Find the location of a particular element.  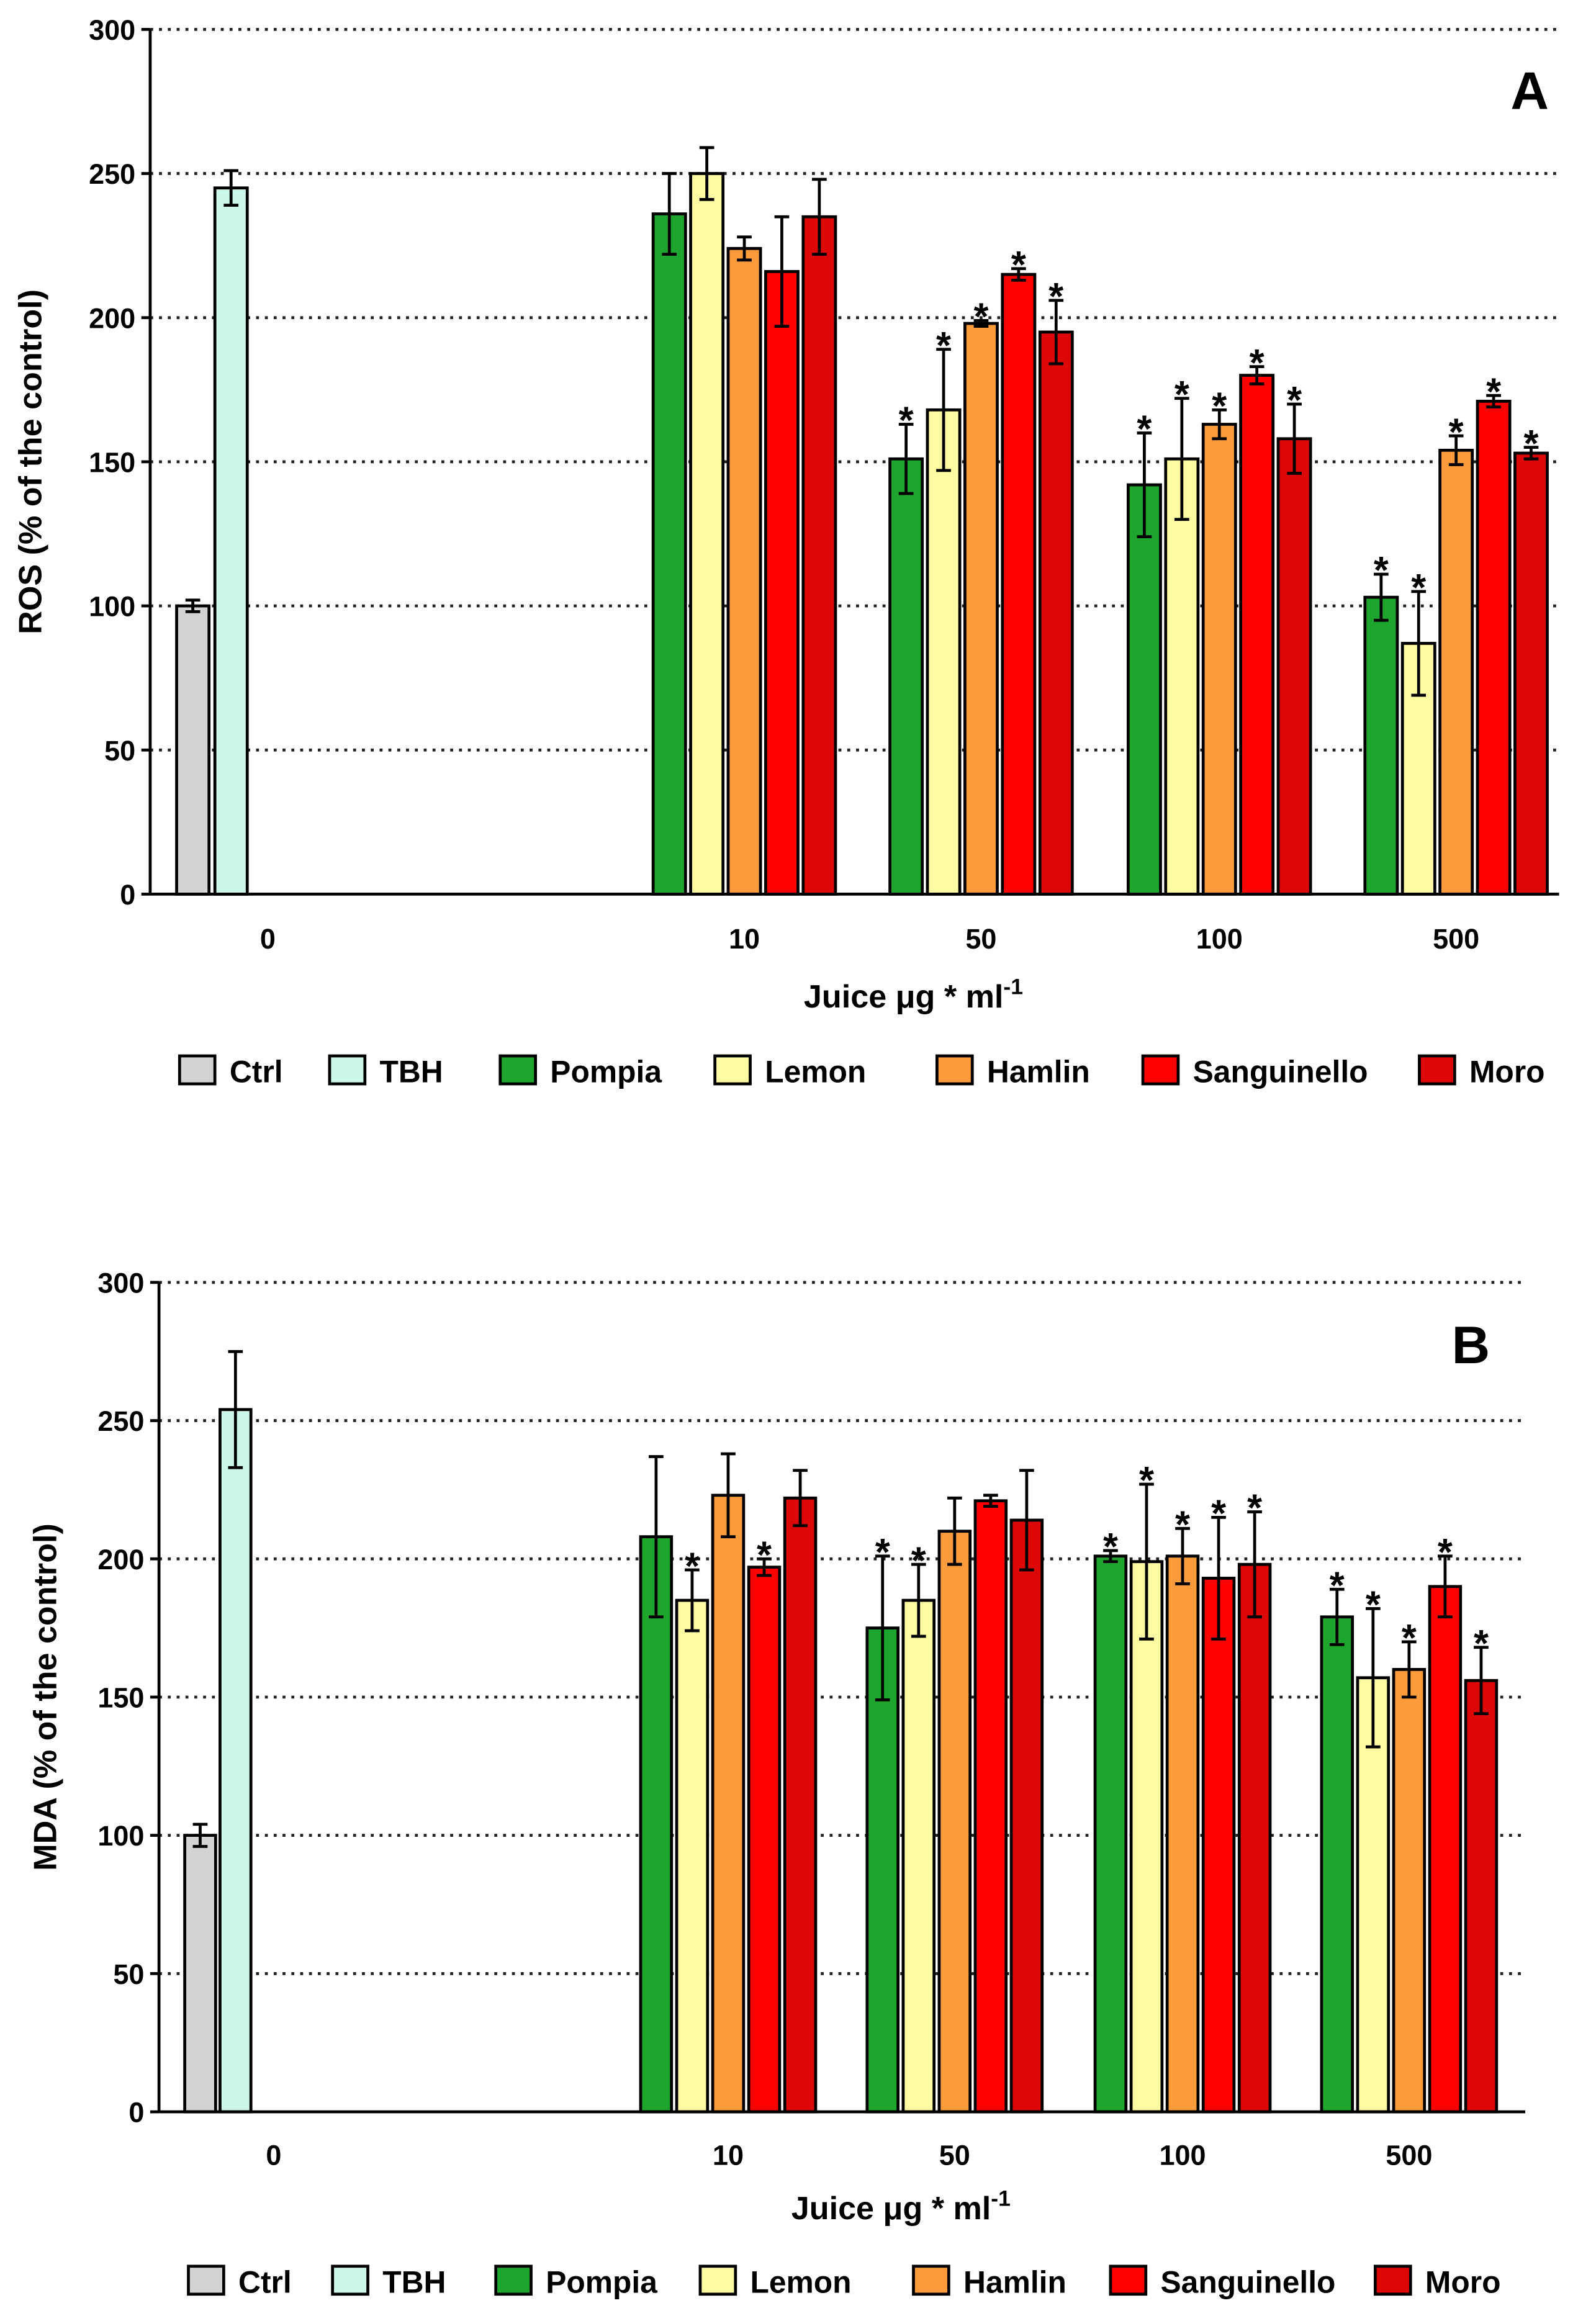

x-axis-label-superscript: -1 is located at coordinates (1001, 2198).